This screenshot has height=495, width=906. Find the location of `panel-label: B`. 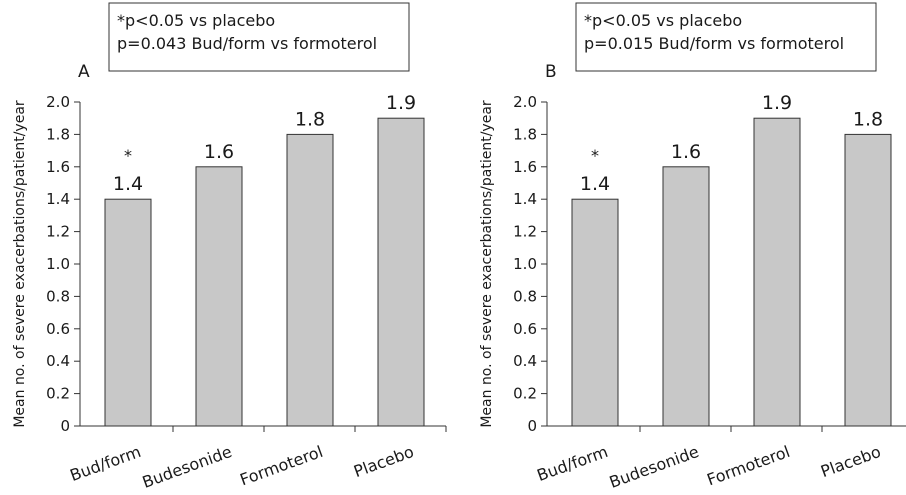

panel-label: B is located at coordinates (551, 72).